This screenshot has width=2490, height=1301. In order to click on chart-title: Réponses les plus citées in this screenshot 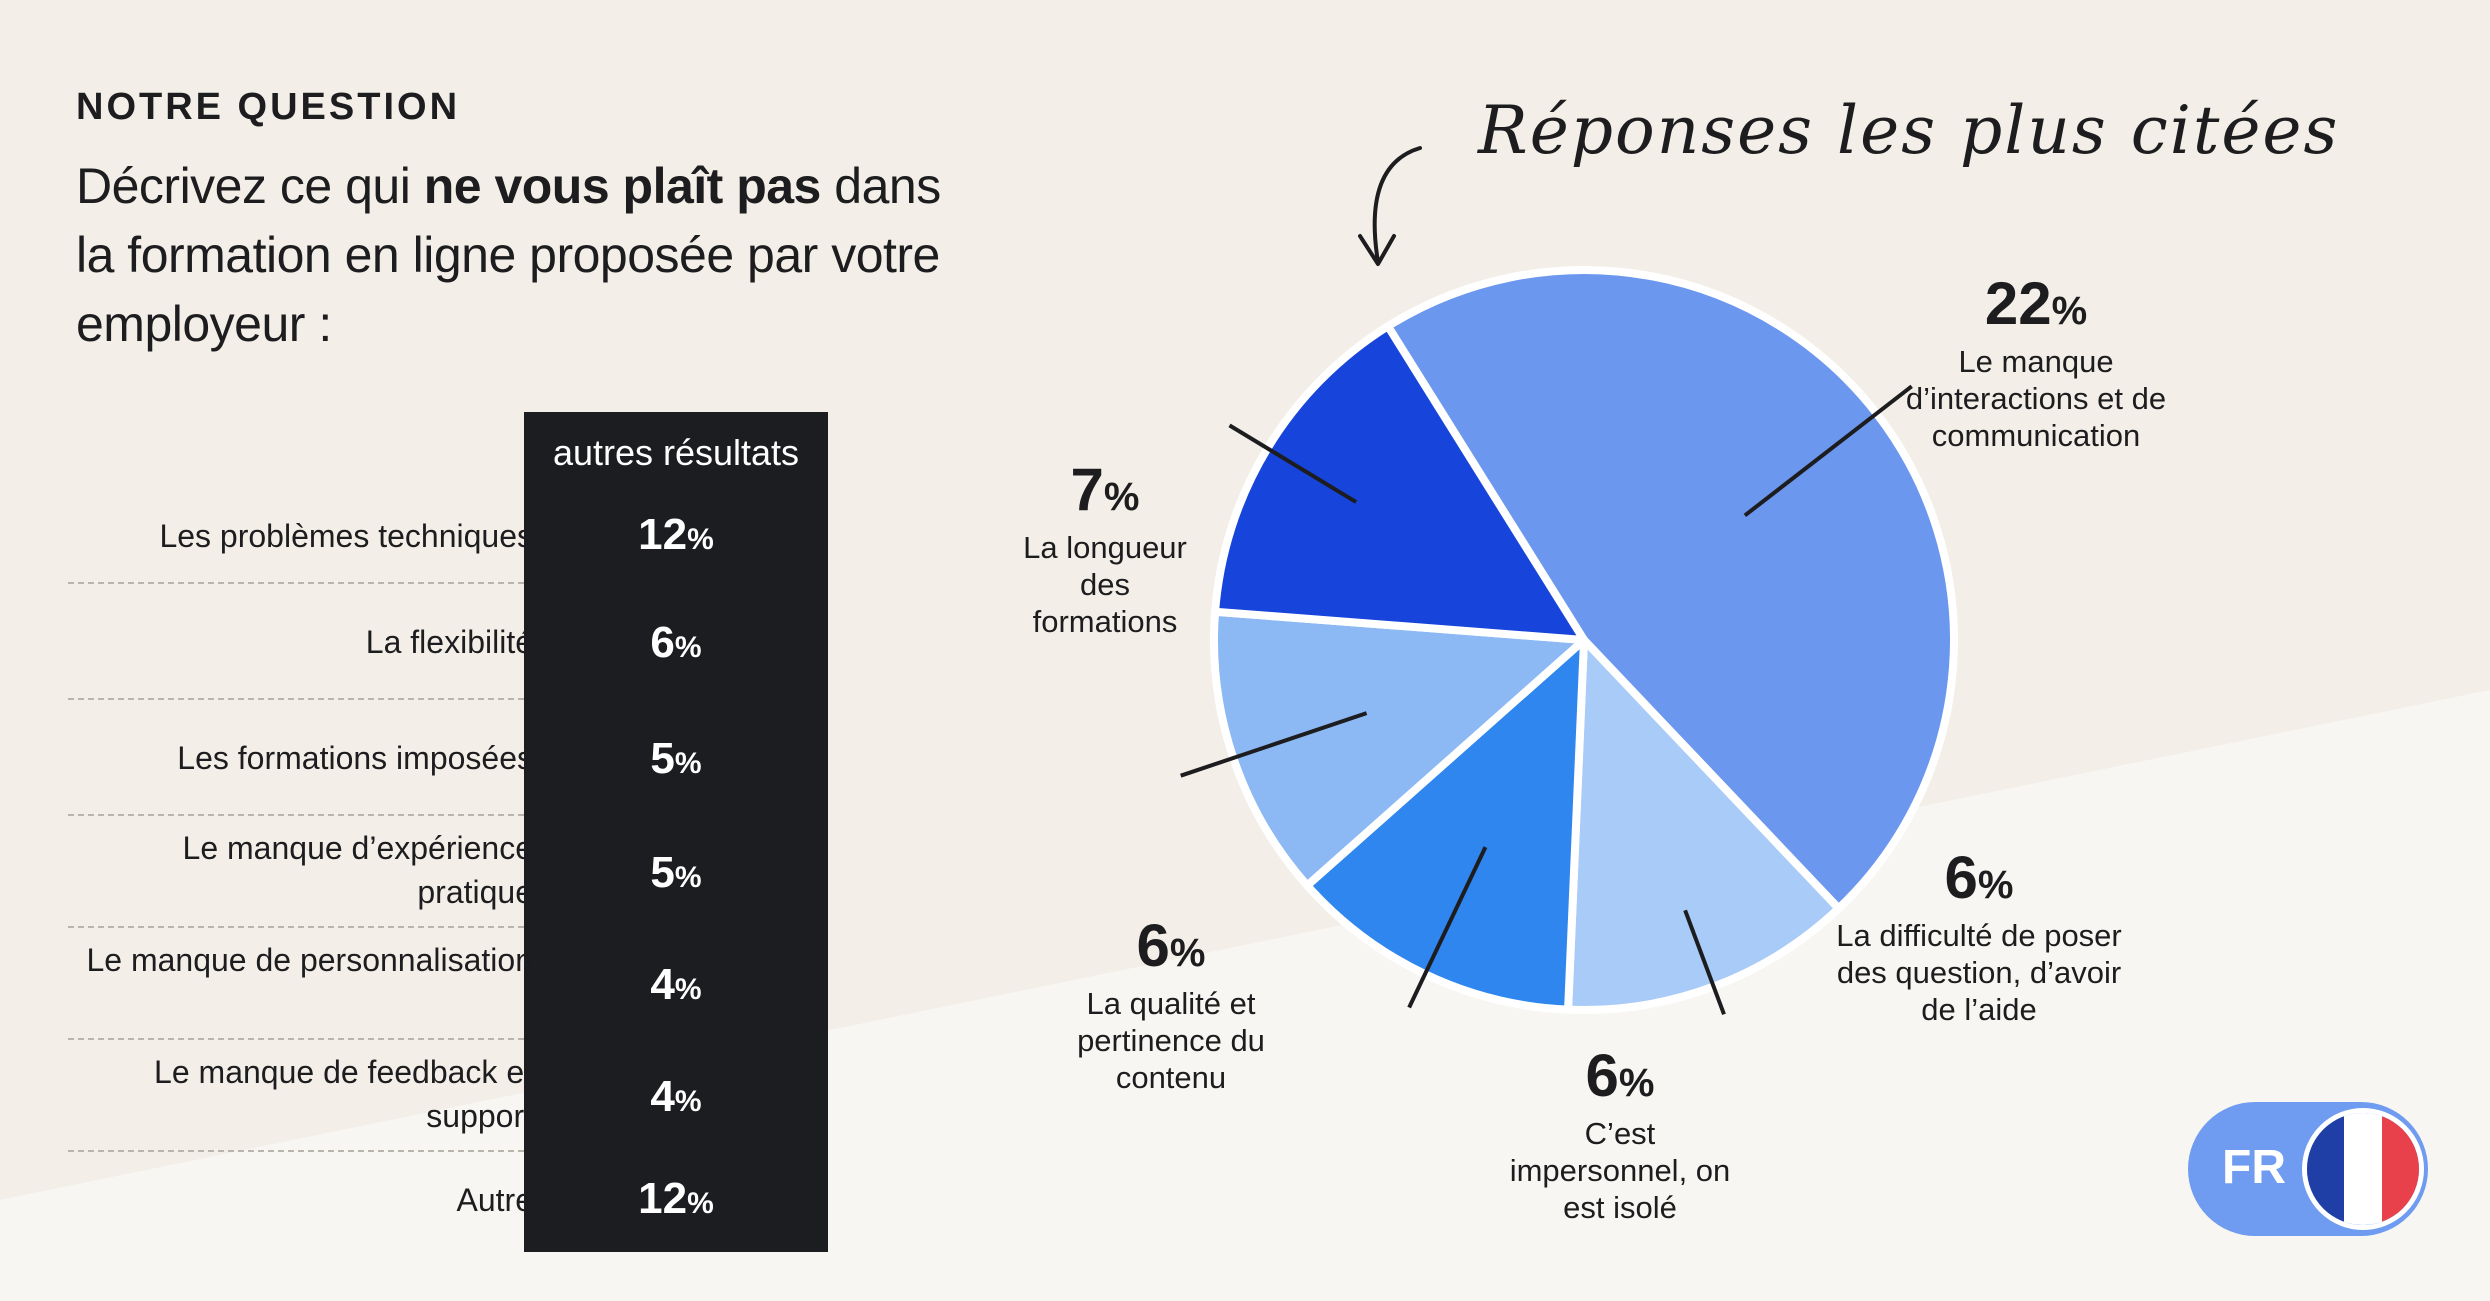, I will do `click(1909, 130)`.